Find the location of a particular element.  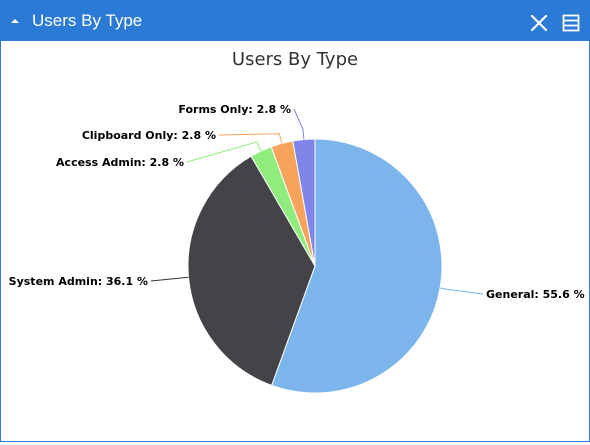

data-label-system-admin: System Admin: 36.1 % is located at coordinates (78, 281).